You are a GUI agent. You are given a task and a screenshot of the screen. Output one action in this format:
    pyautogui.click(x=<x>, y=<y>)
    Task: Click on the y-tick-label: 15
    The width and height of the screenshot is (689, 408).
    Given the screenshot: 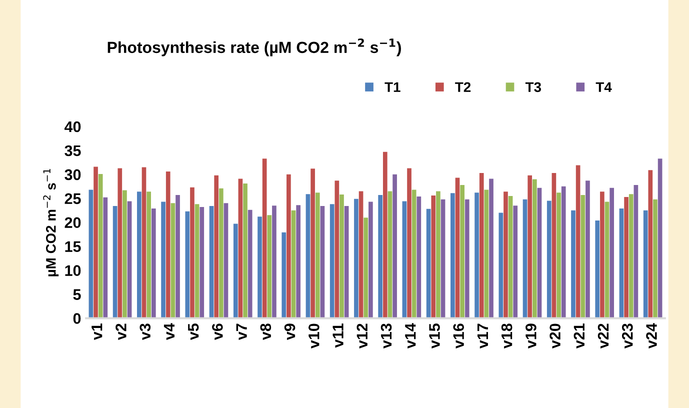 What is the action you would take?
    pyautogui.click(x=73, y=246)
    